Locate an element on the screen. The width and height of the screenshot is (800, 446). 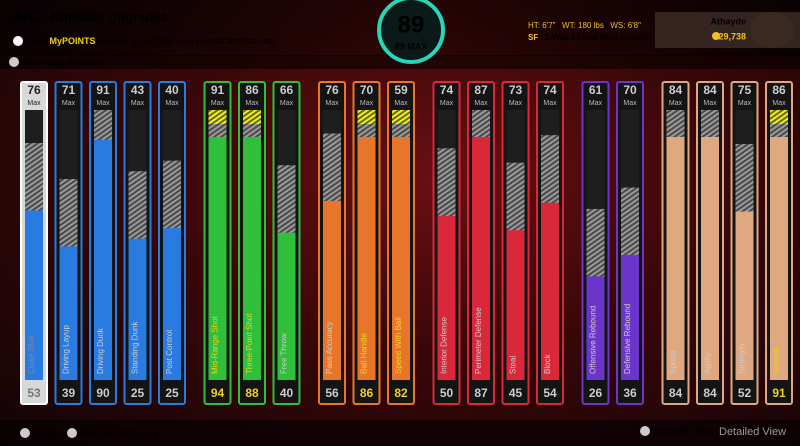
weight: WT: 180 lbs is located at coordinates (583, 25).